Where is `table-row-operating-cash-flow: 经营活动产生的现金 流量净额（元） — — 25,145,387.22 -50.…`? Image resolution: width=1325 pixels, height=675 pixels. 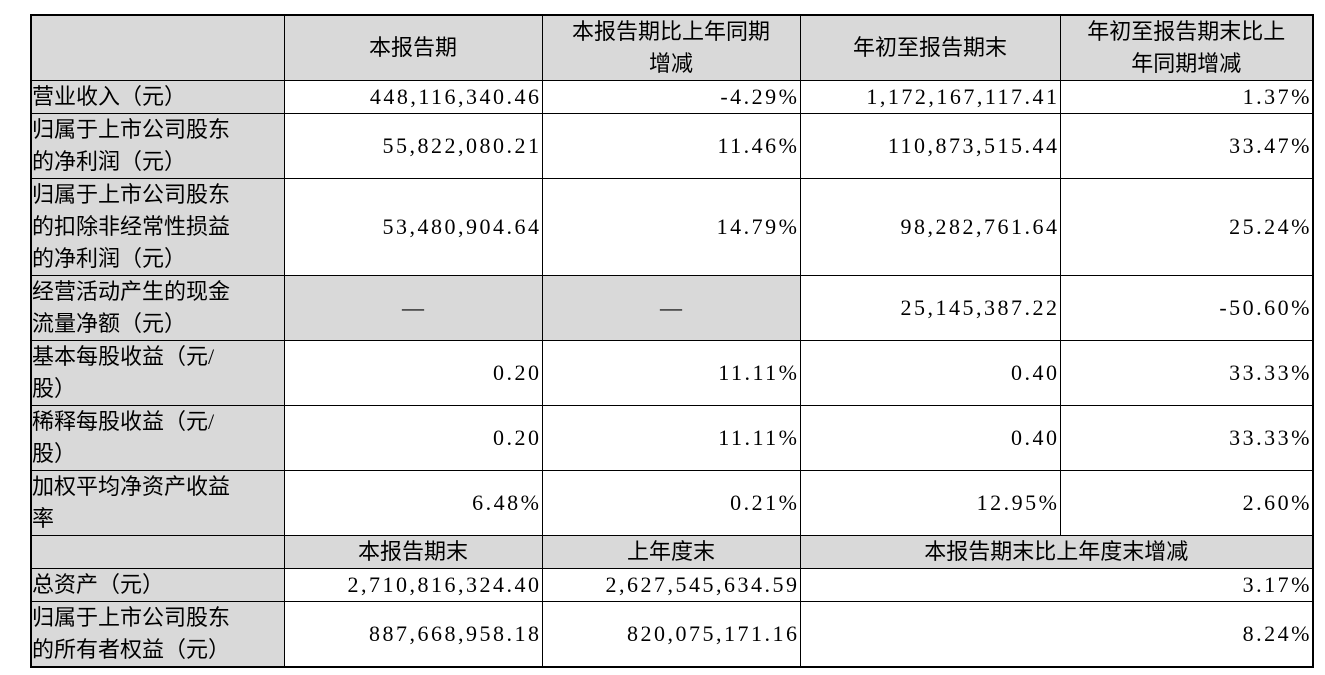
table-row-operating-cash-flow: 经营活动产生的现金 流量净额（元） — — 25,145,387.22 -50.… is located at coordinates (672, 308).